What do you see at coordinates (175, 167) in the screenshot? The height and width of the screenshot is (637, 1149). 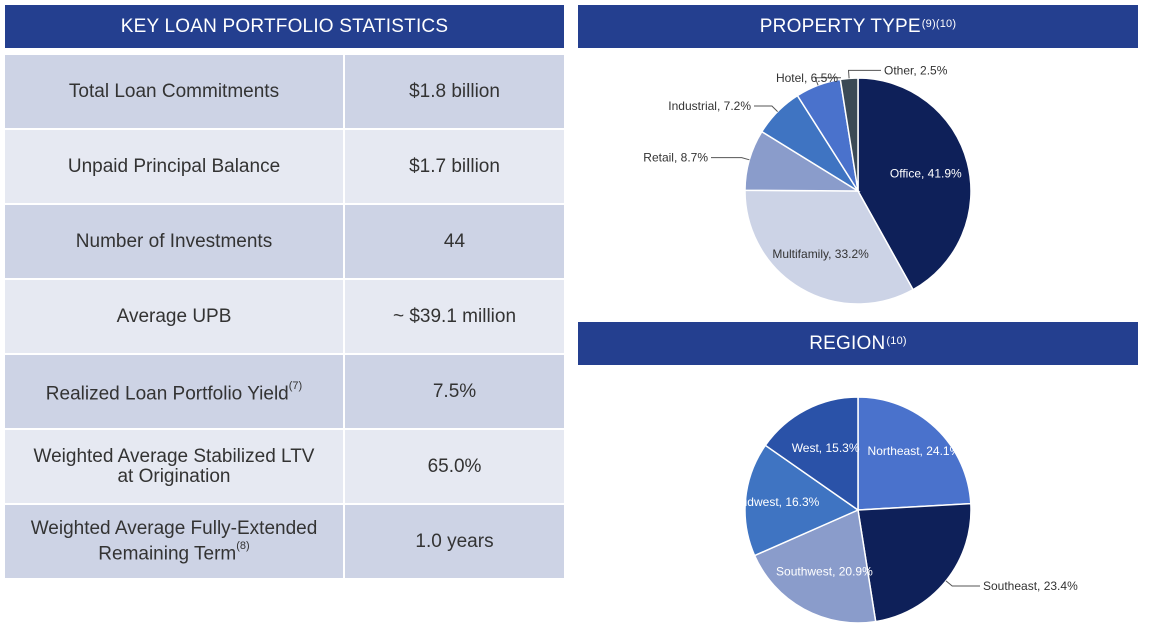 I see `stat-label: Unpaid Principal Balance` at bounding box center [175, 167].